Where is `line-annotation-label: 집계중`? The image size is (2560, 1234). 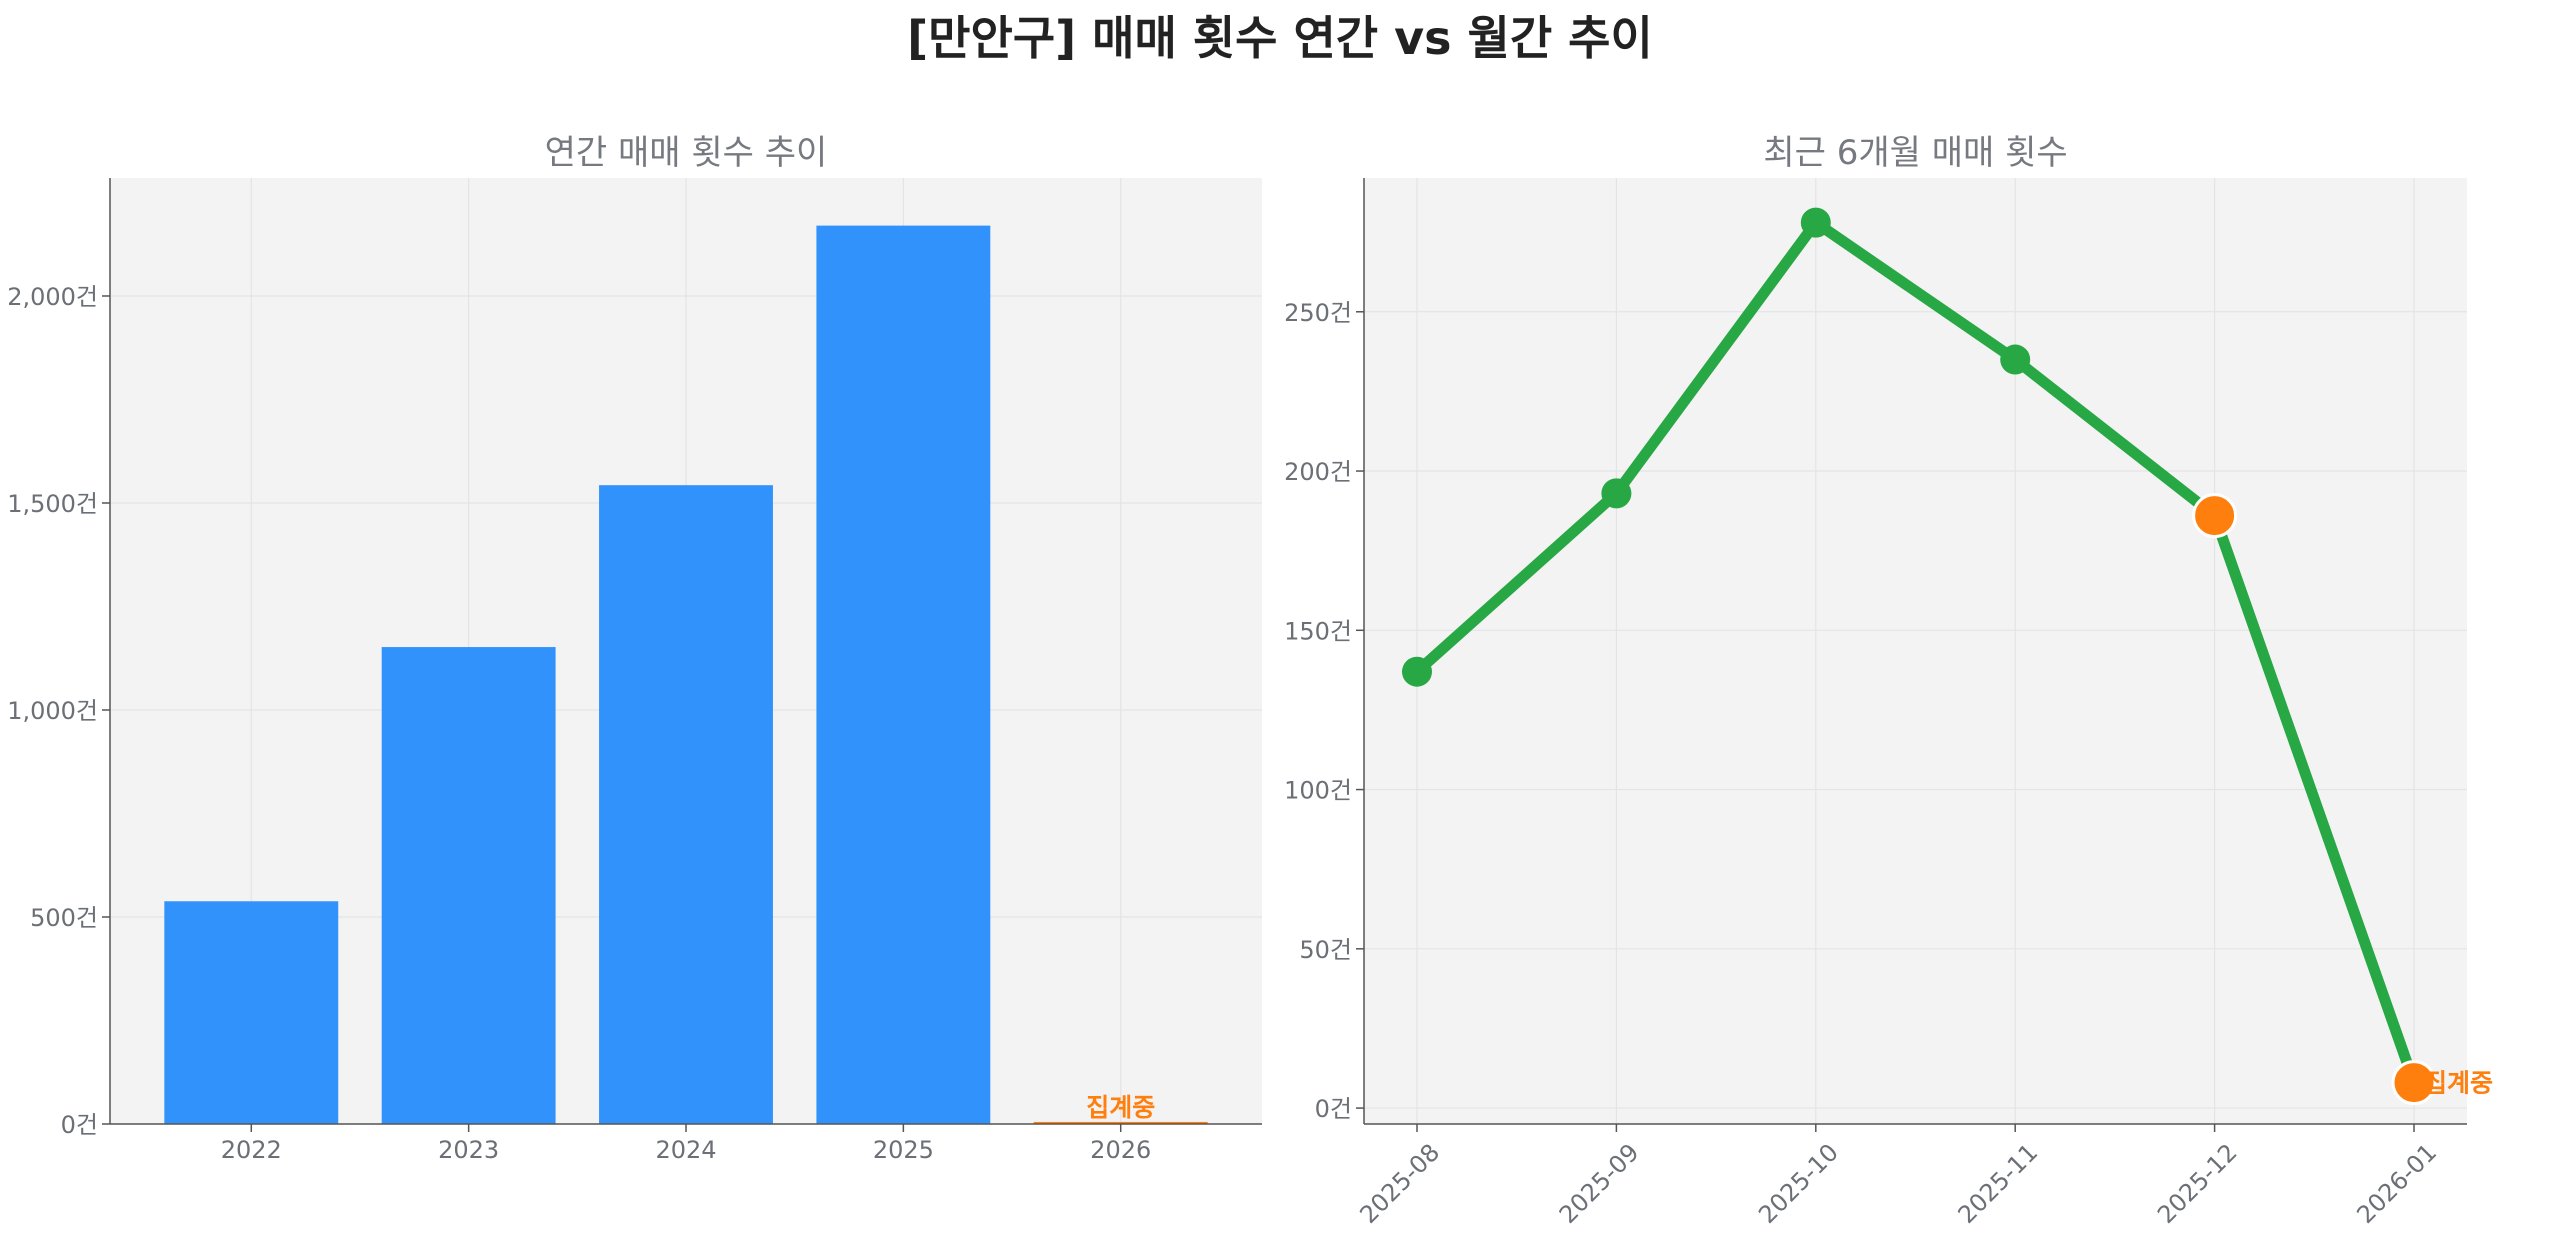 line-annotation-label: 집계중 is located at coordinates (2458, 1083).